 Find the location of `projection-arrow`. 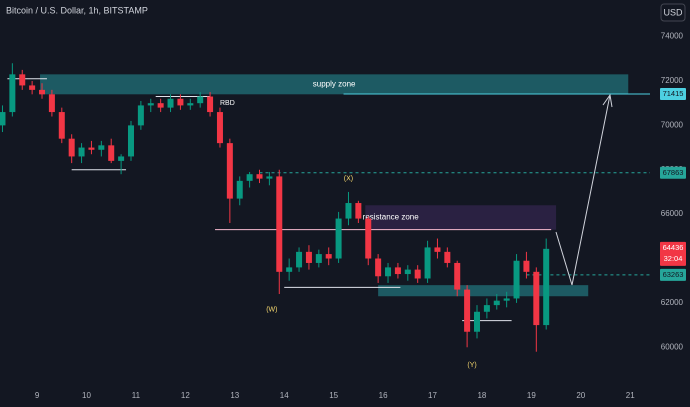

projection-arrow is located at coordinates (583, 190).